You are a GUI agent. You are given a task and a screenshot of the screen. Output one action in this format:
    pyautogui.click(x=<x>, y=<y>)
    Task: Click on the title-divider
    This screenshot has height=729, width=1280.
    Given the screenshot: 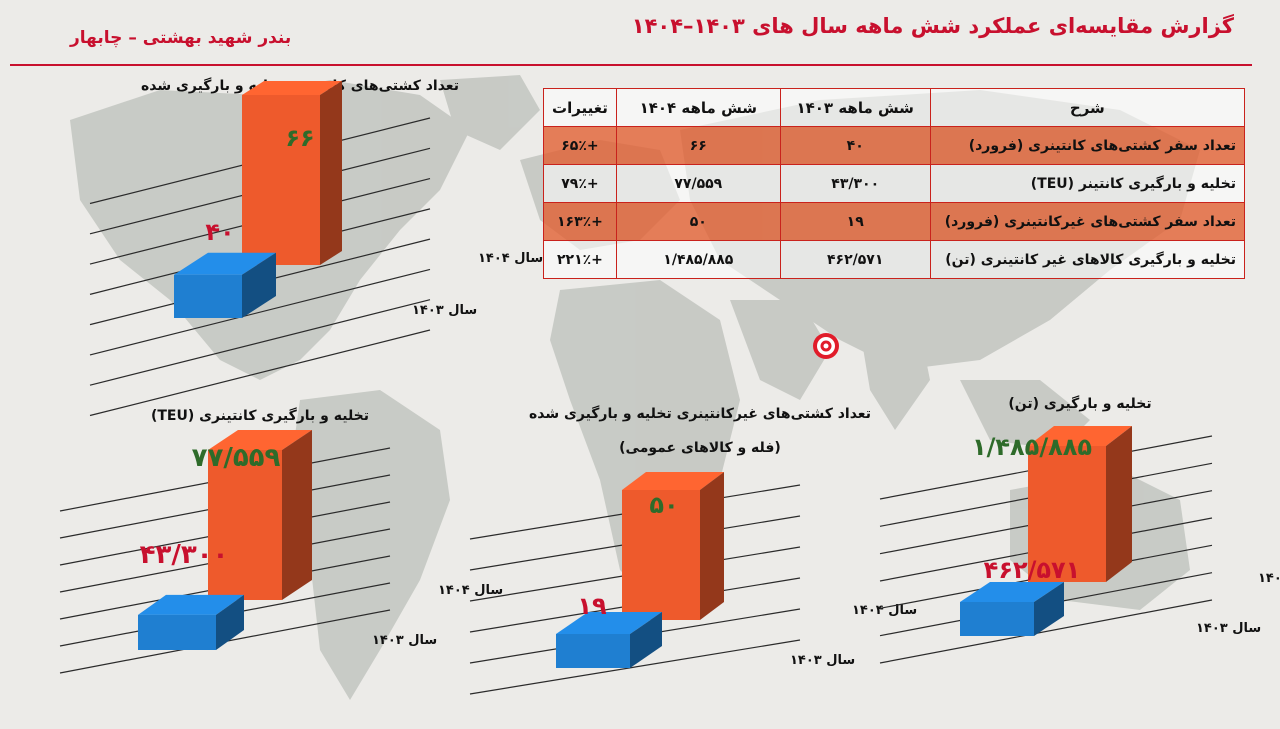 What is the action you would take?
    pyautogui.click(x=631, y=65)
    